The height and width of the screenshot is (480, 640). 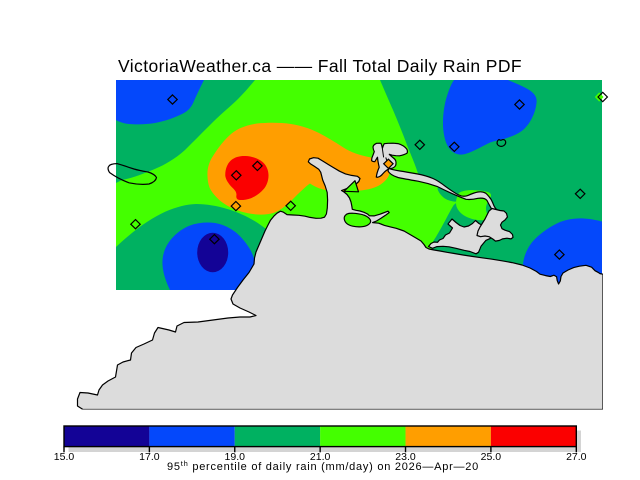 What do you see at coordinates (576, 457) in the screenshot?
I see `svg-text: 27.0` at bounding box center [576, 457].